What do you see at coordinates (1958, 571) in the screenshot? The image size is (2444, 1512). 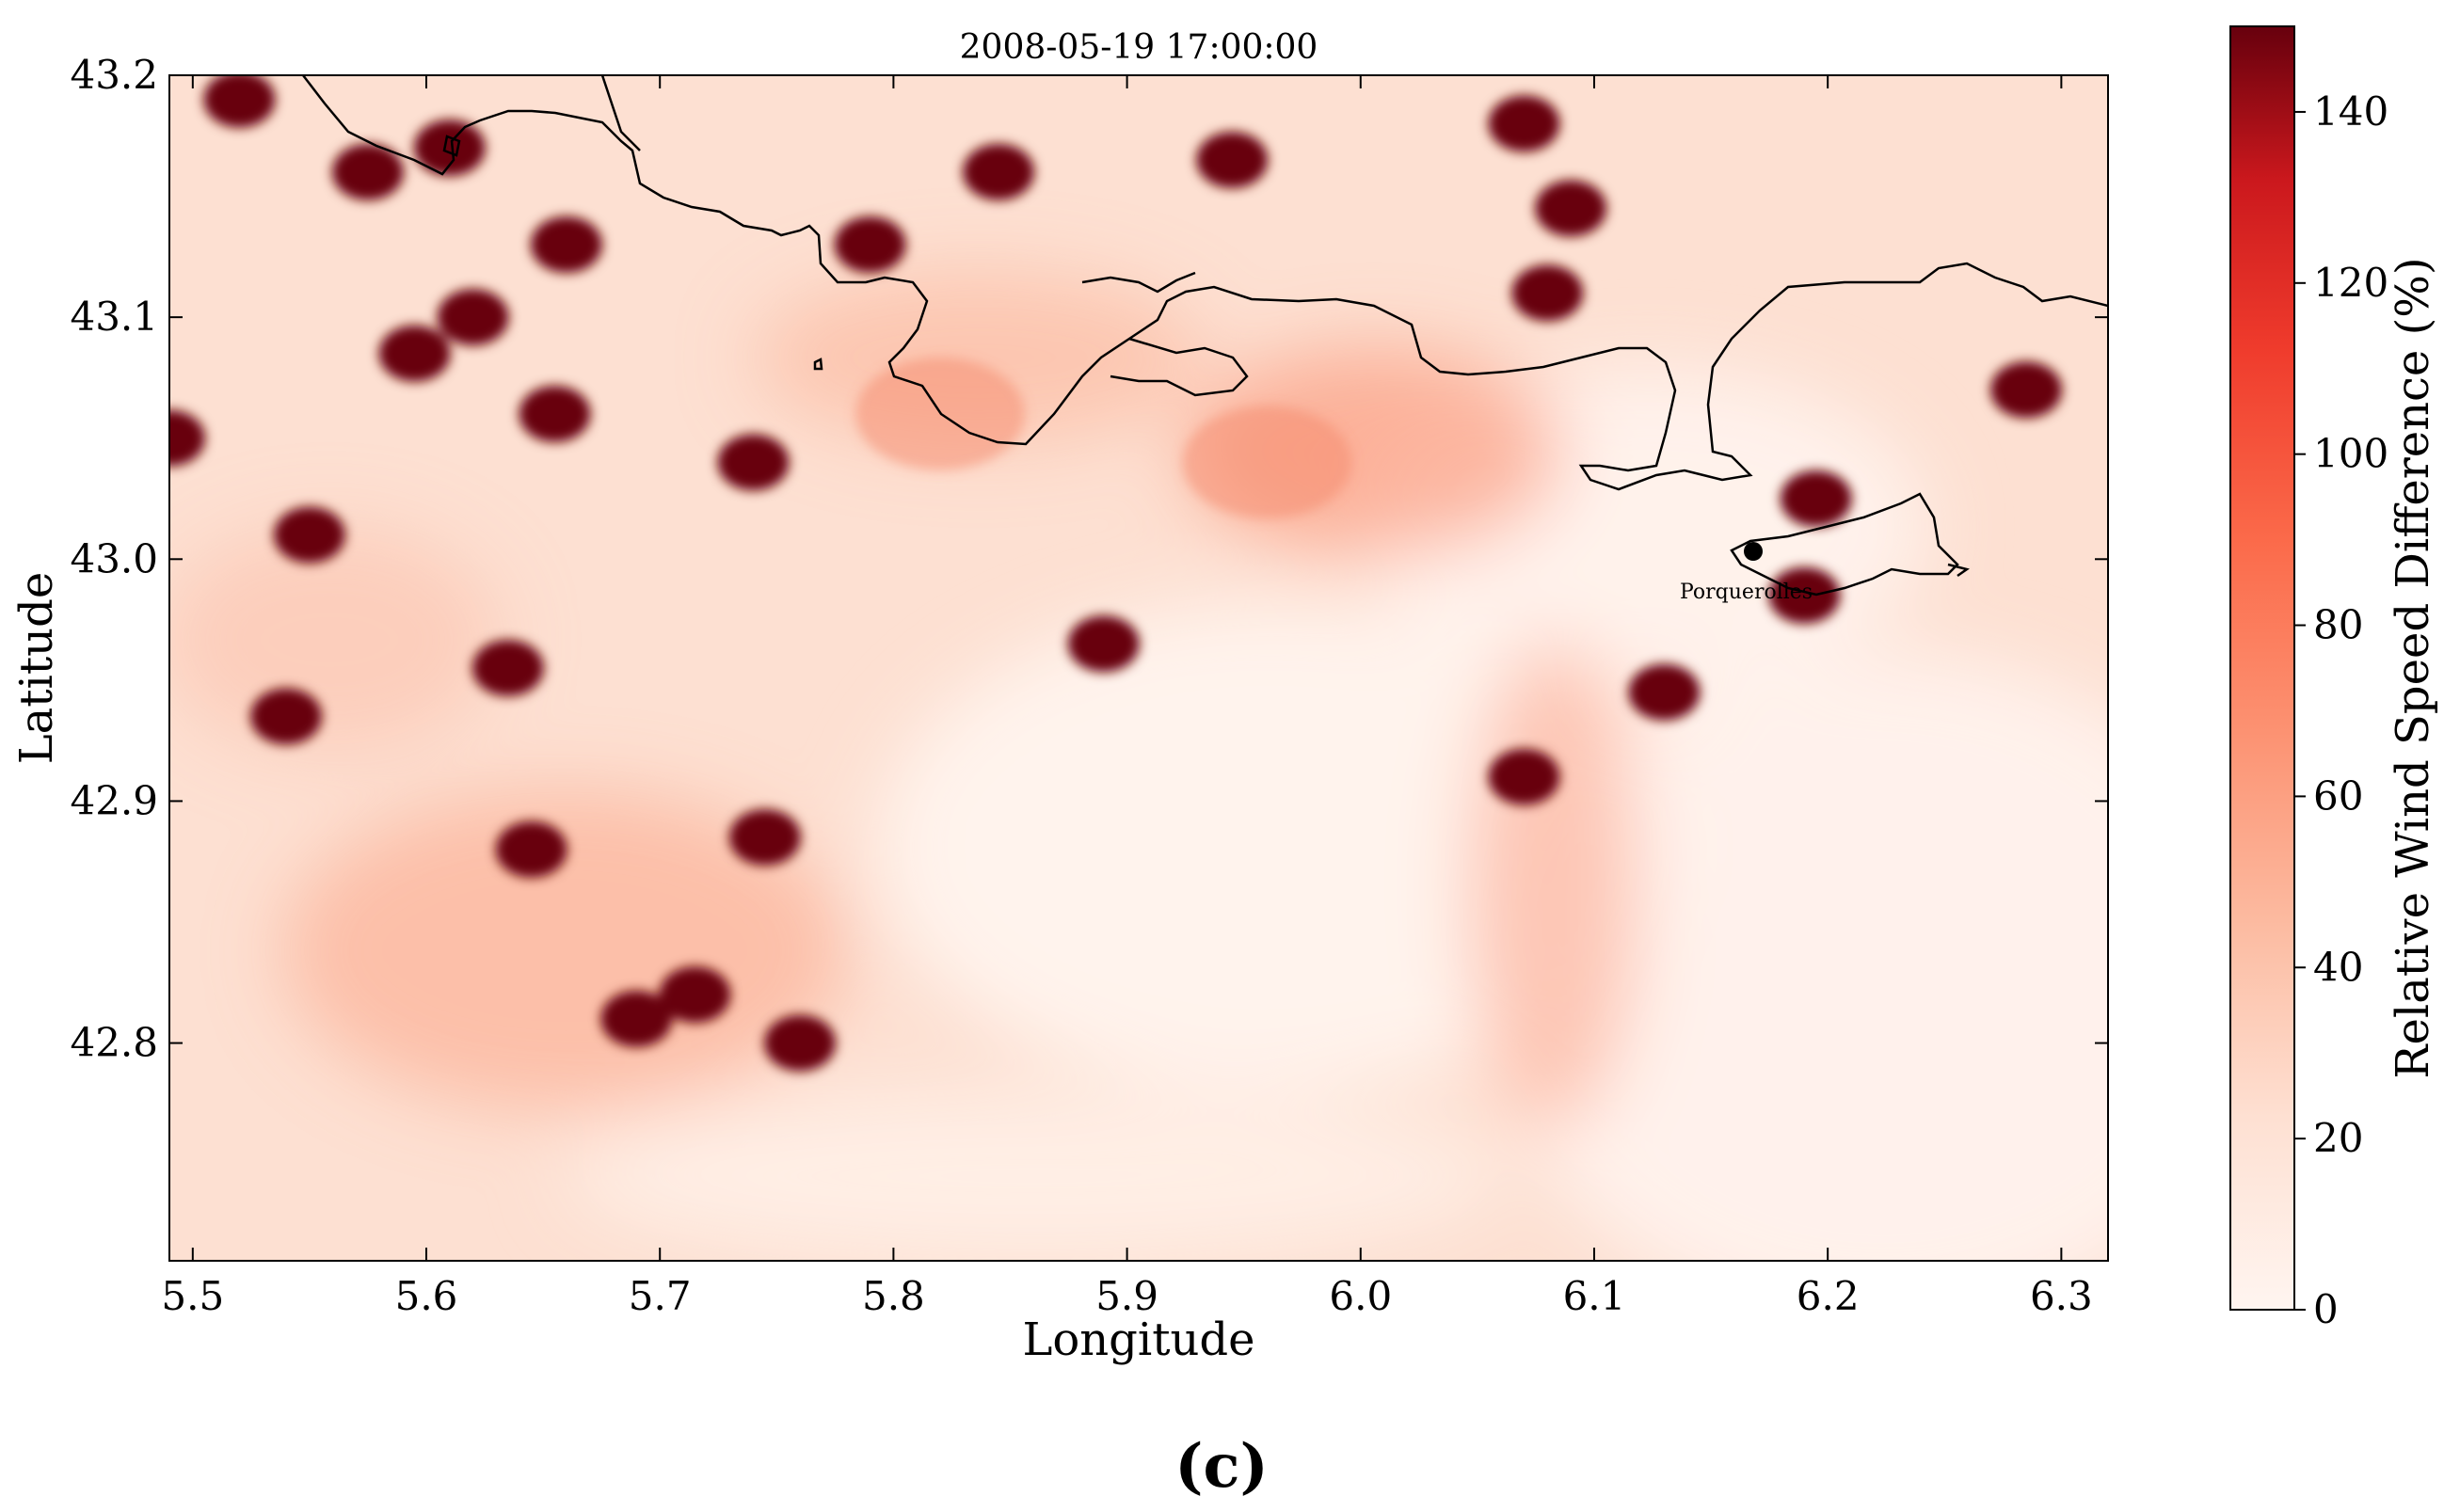 I see `coastline-islet-east` at bounding box center [1958, 571].